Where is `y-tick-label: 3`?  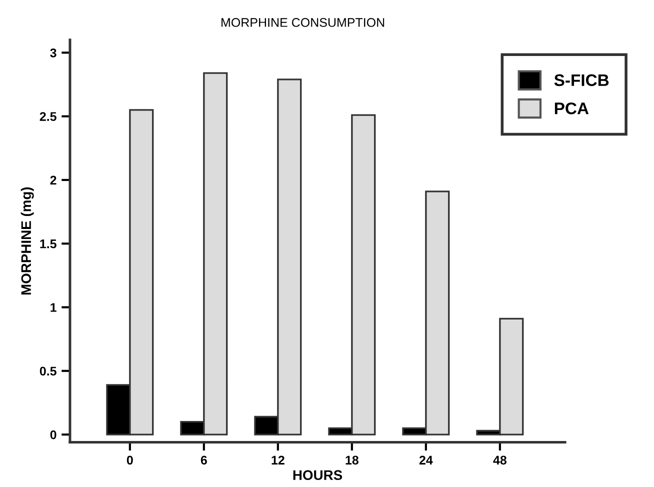 y-tick-label: 3 is located at coordinates (53, 53).